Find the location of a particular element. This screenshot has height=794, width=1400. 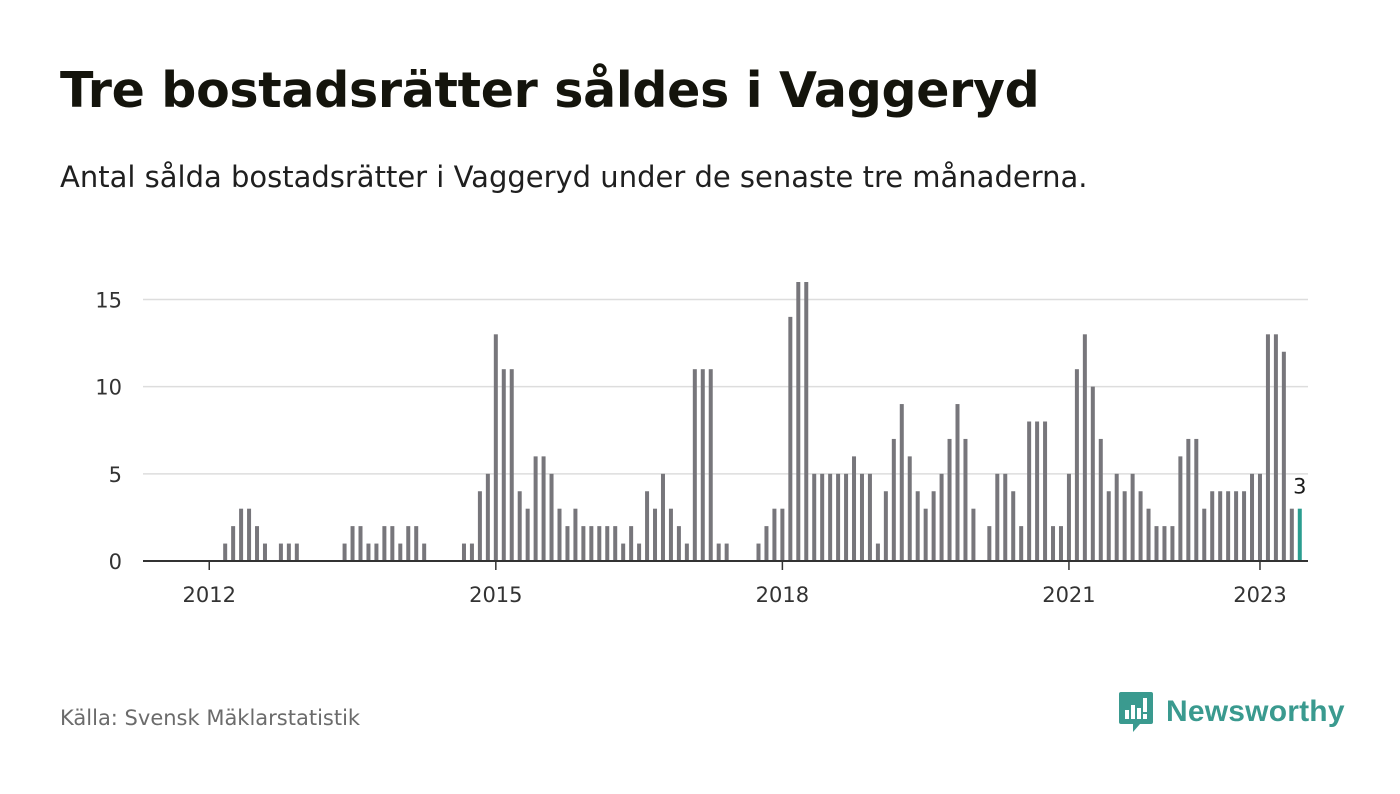

bar-highlight is located at coordinates (1299, 534).